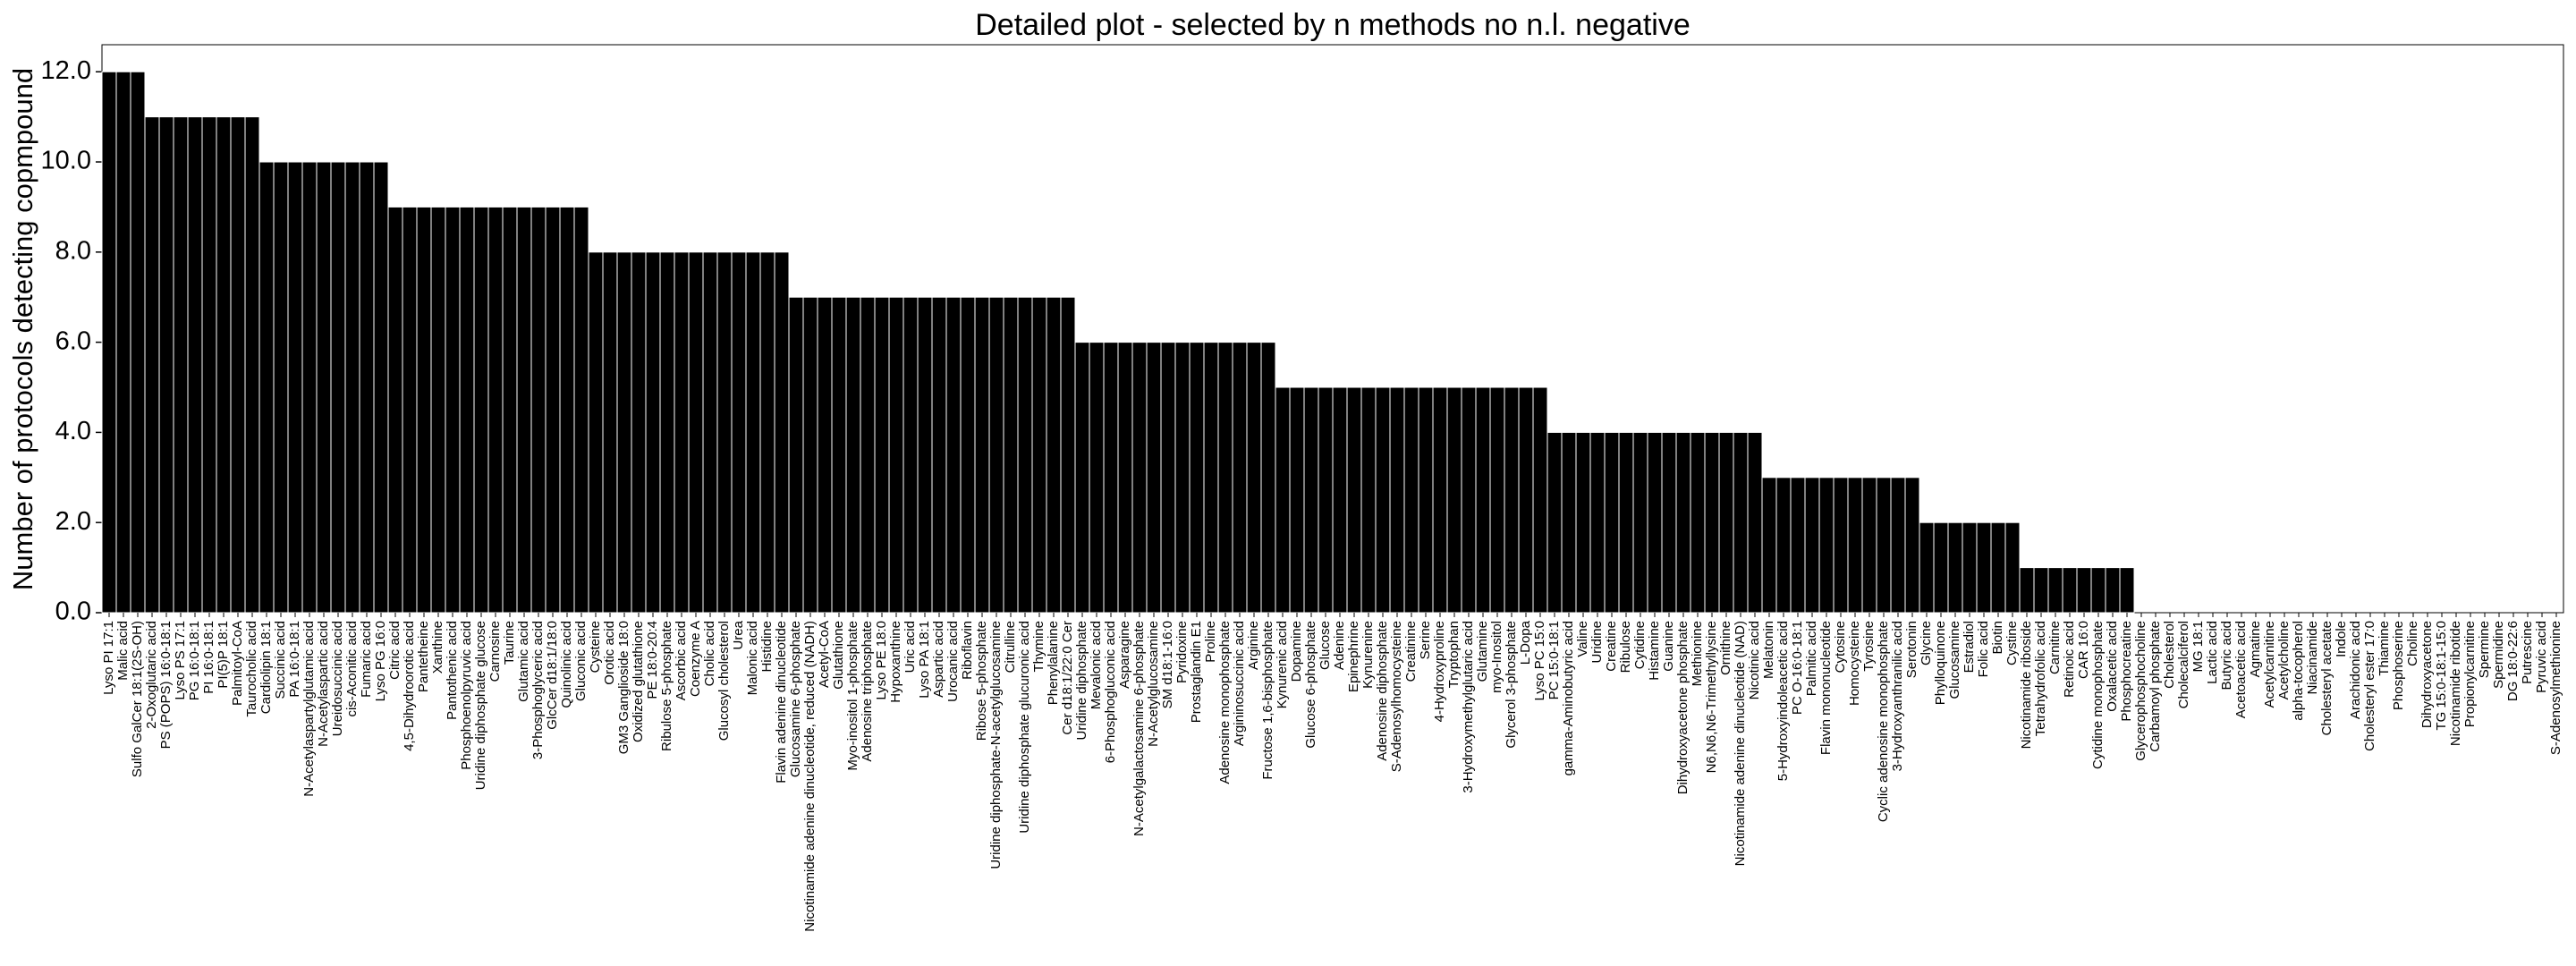  Describe the element at coordinates (208, 657) in the screenshot. I see `x-tick-label: PI 16:0-18:1` at that location.